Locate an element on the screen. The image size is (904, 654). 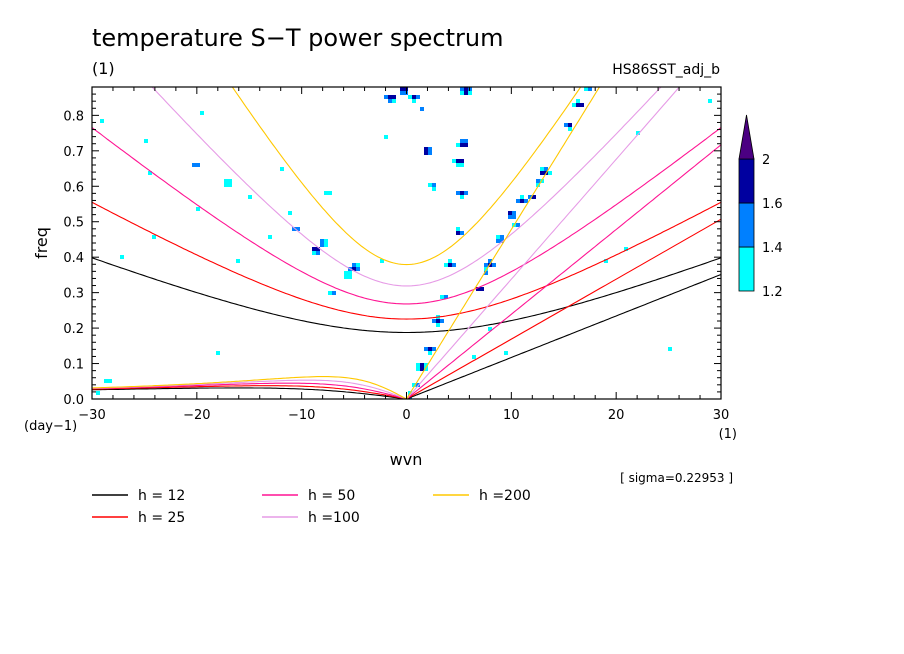
inertia-gravity-curve-h25 is located at coordinates (406, 260).